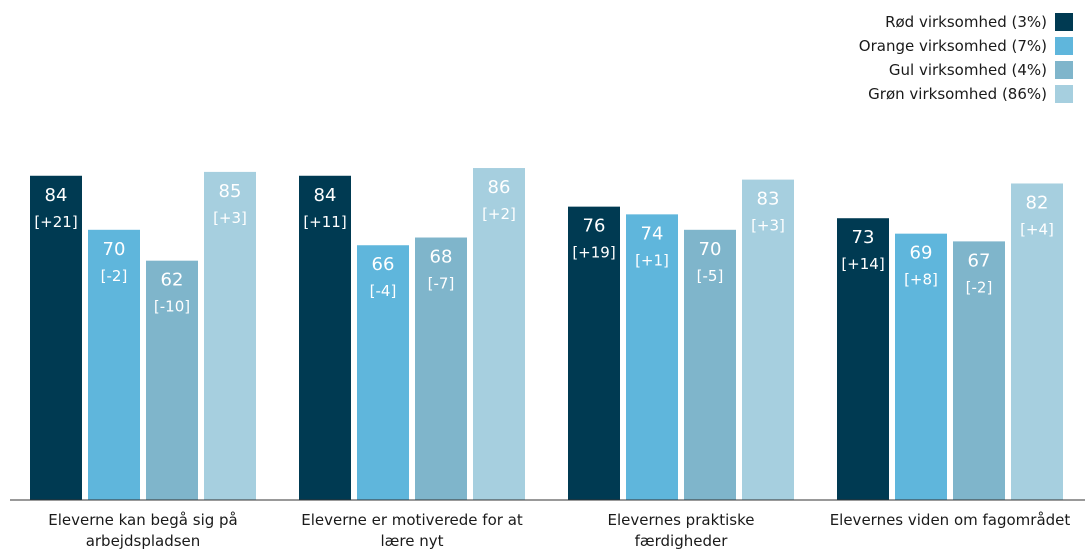  What do you see at coordinates (172, 280) in the screenshot?
I see `data-label-value: 62` at bounding box center [172, 280].